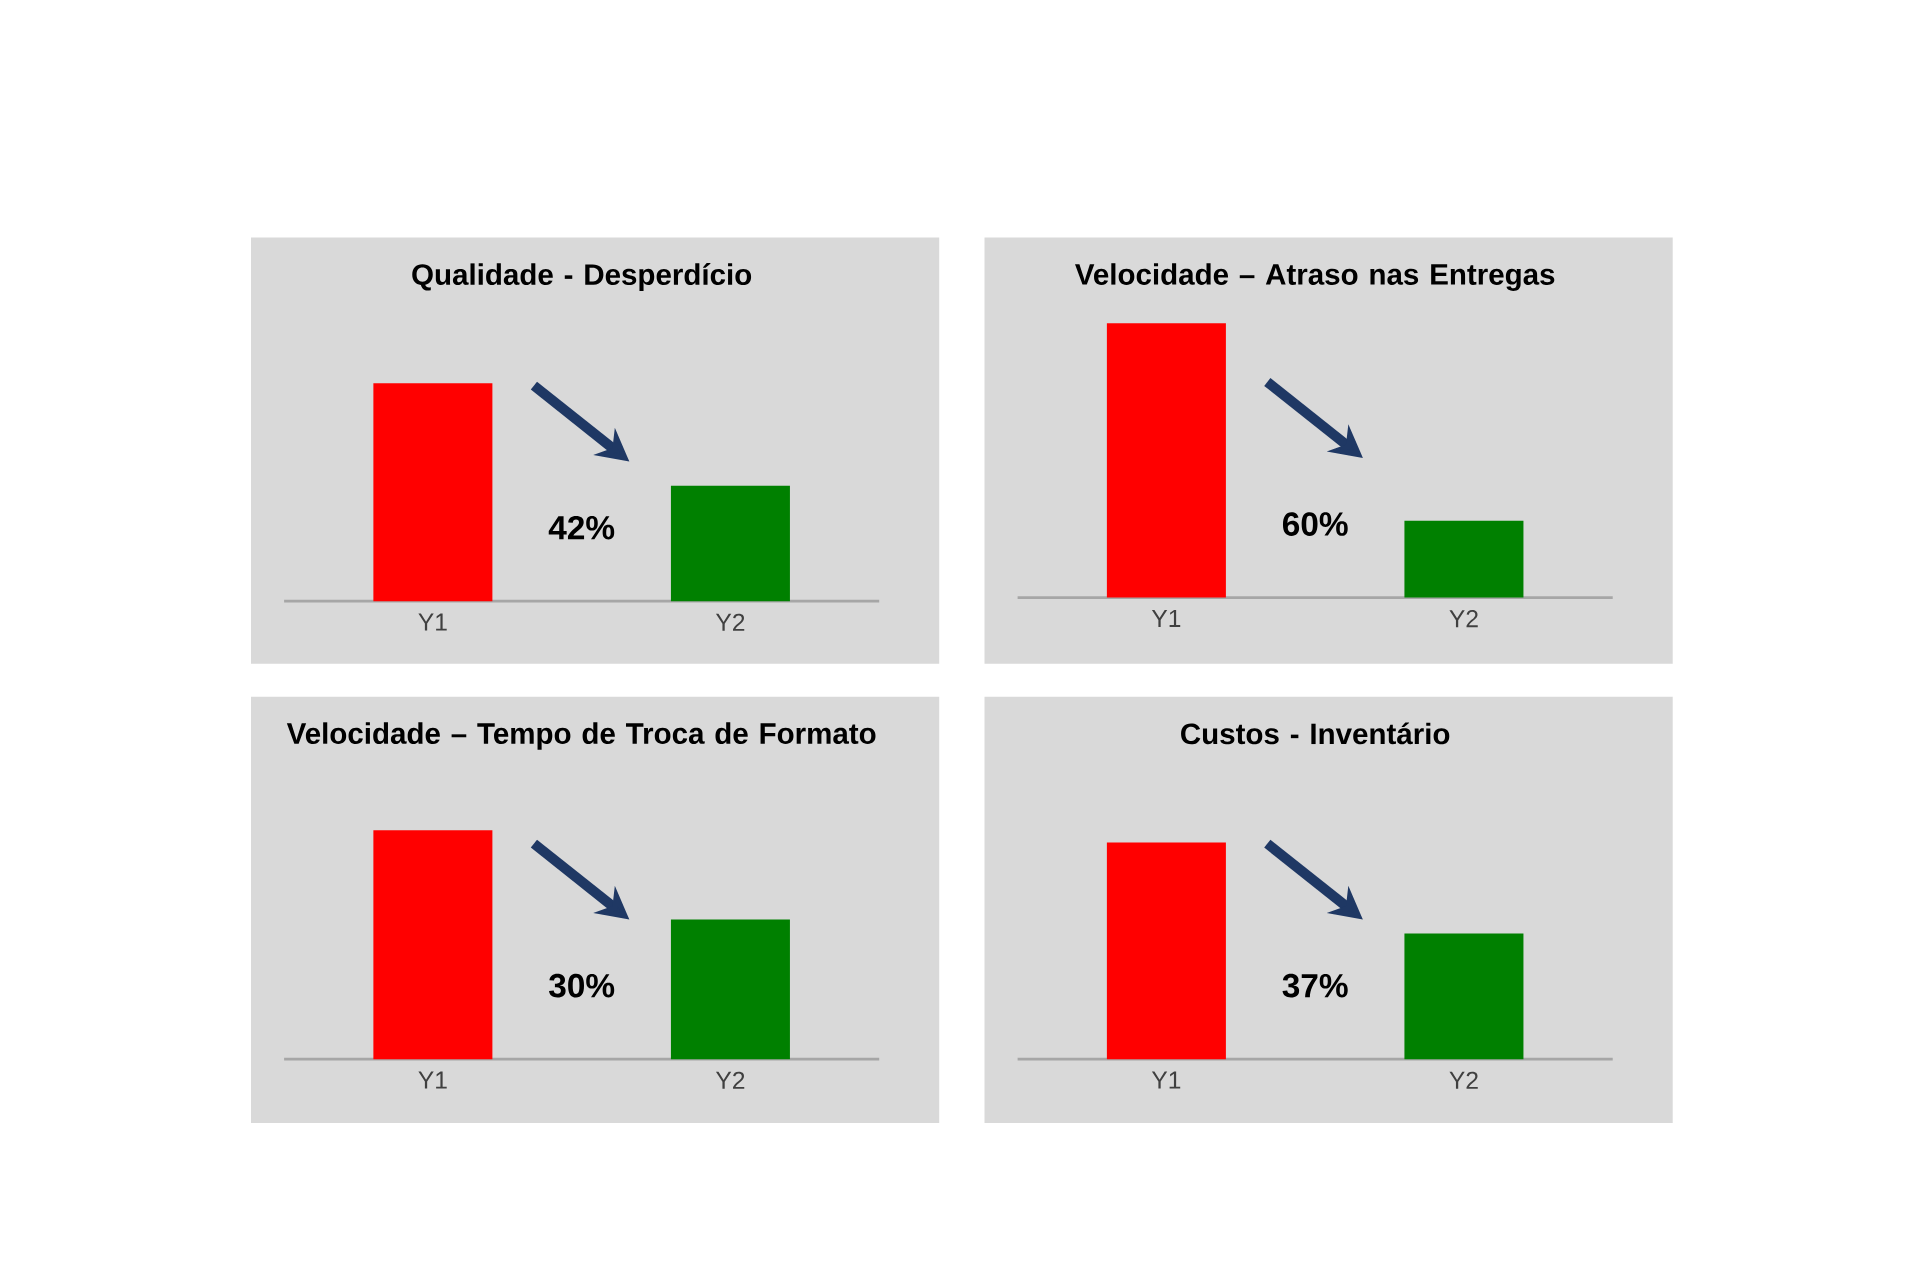 This screenshot has width=1920, height=1262. I want to click on chart-title: Velocidade – Atraso nas Entregas, so click(1315, 277).